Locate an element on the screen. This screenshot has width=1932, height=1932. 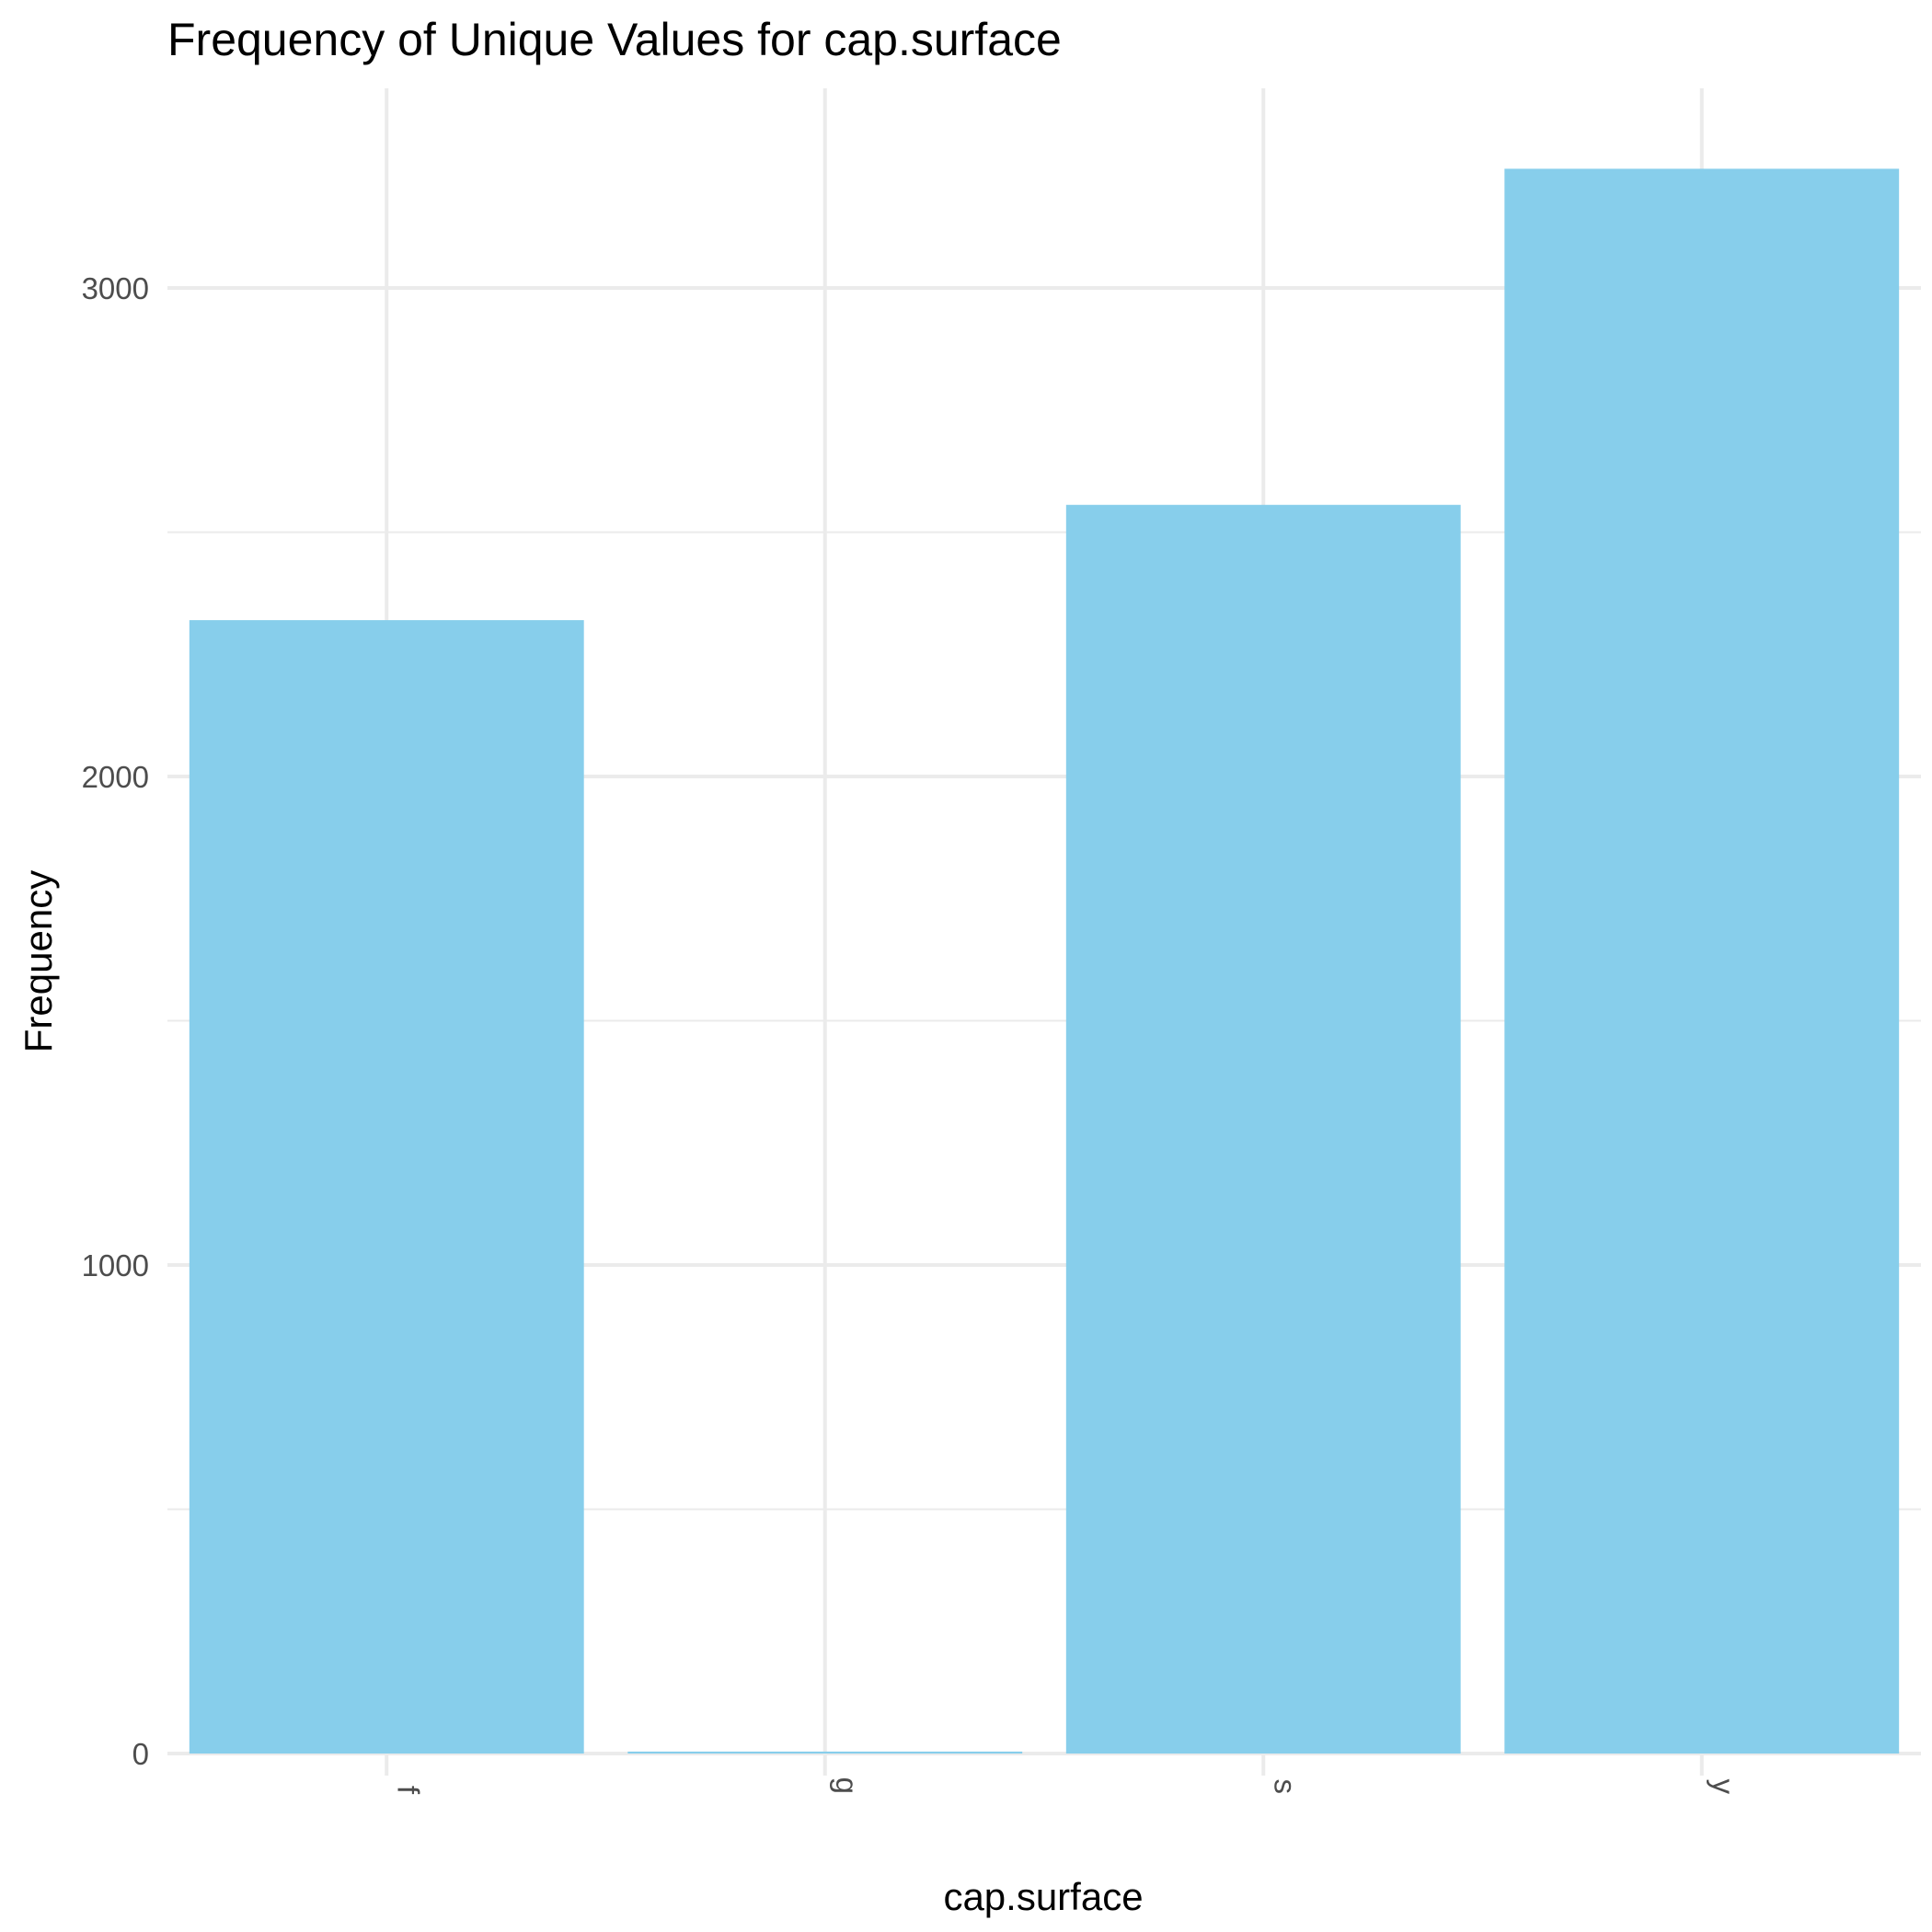
x-tick-label: g is located at coordinates (847, 1785).